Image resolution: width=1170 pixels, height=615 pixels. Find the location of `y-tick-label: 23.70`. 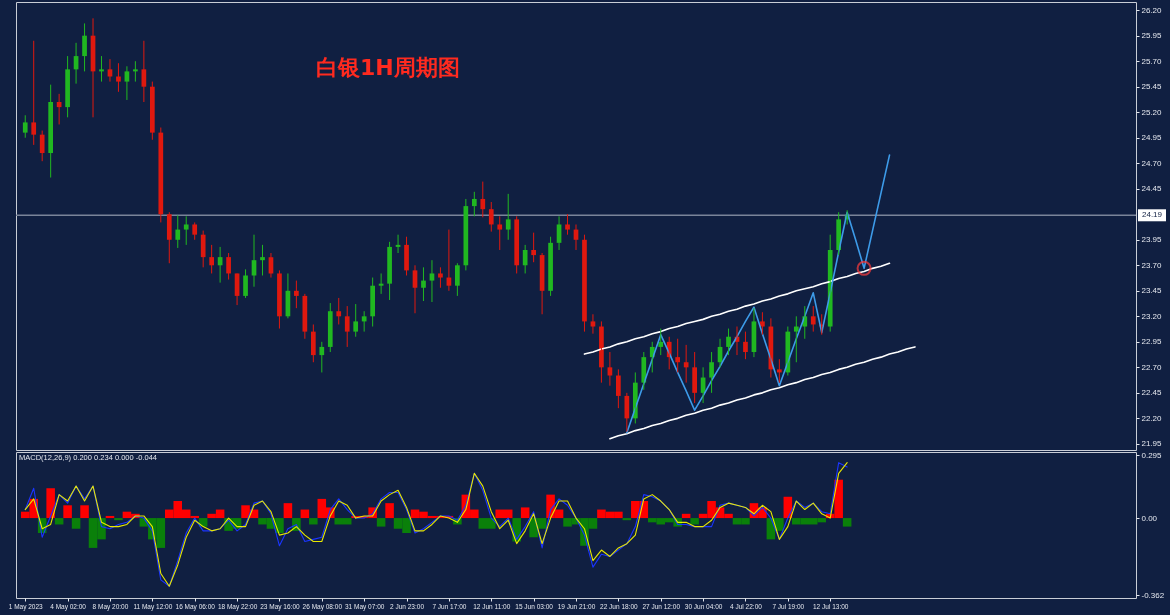

y-tick-label: 23.70 is located at coordinates (1152, 265).